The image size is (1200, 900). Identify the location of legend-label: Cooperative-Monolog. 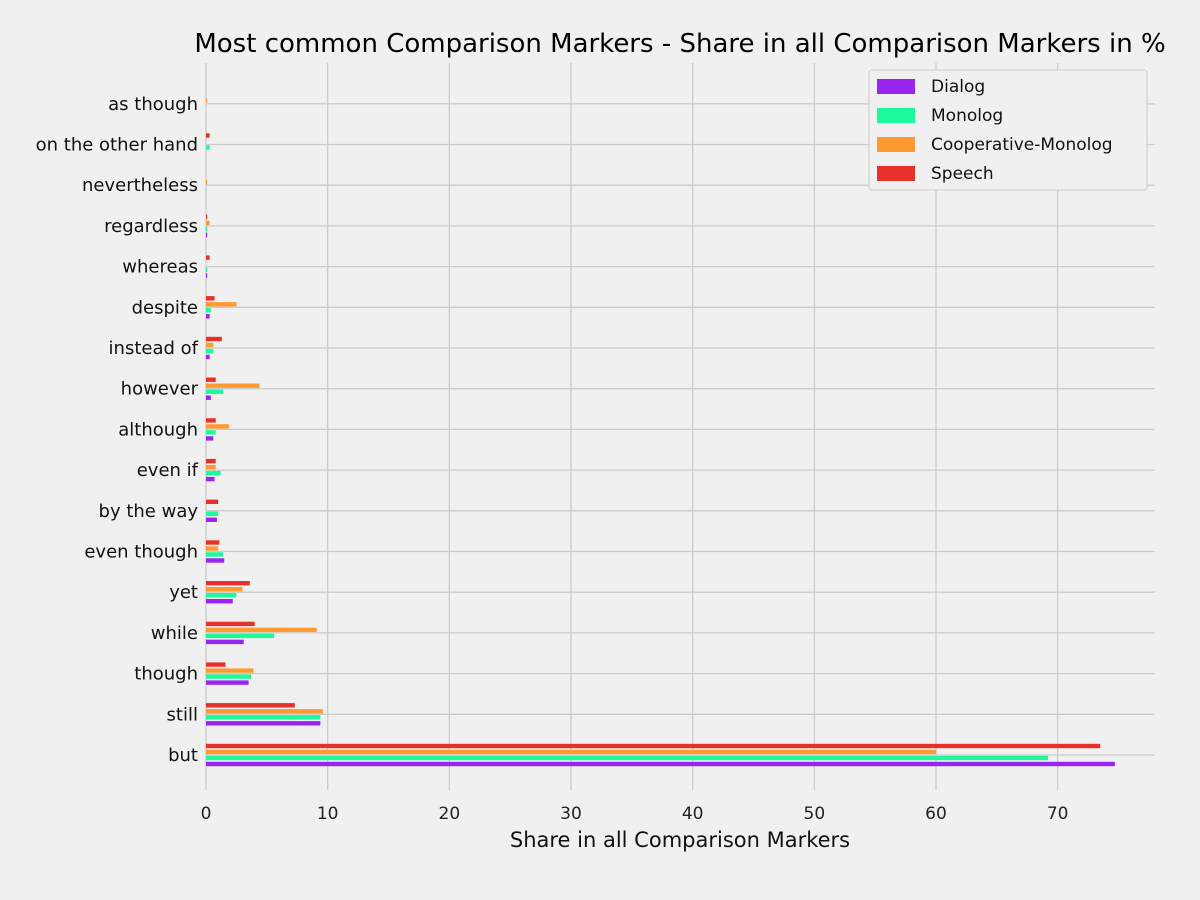
(1022, 145).